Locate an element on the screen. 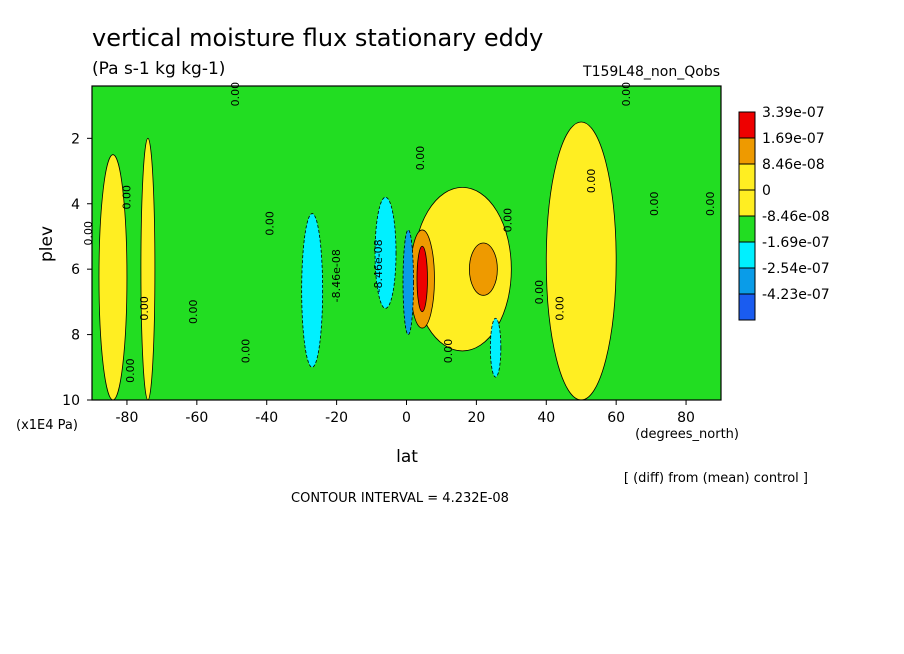 This screenshot has width=904, height=654. chart-title: vertical moisture flux stationary eddy is located at coordinates (317, 38).